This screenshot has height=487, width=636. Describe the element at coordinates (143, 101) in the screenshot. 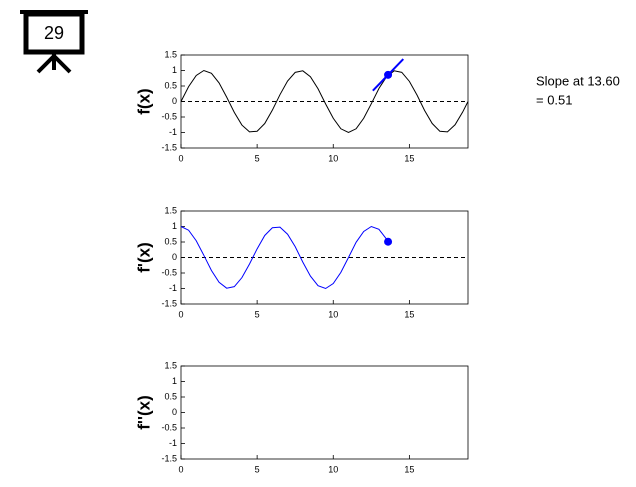

I see `y-axis-label: f(x)` at that location.